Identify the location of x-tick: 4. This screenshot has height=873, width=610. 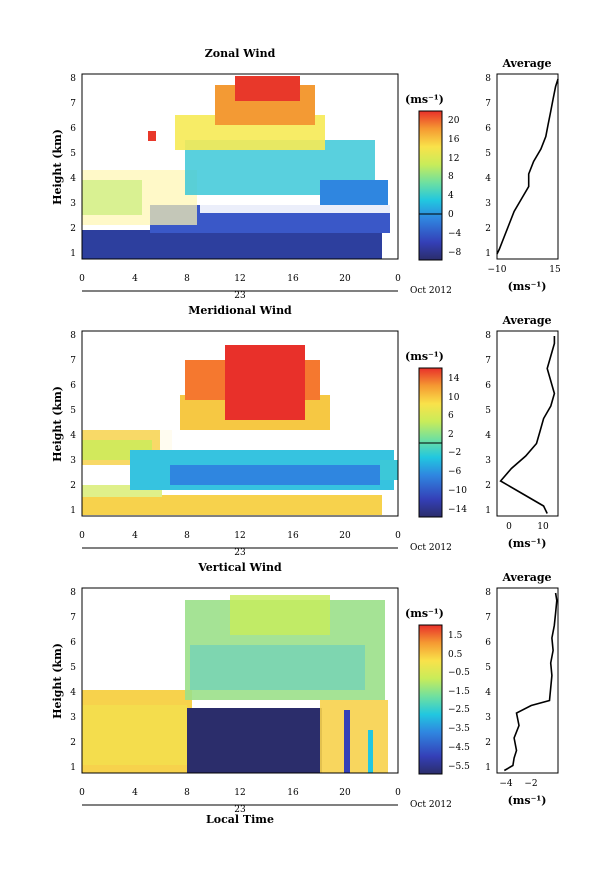
(135, 279).